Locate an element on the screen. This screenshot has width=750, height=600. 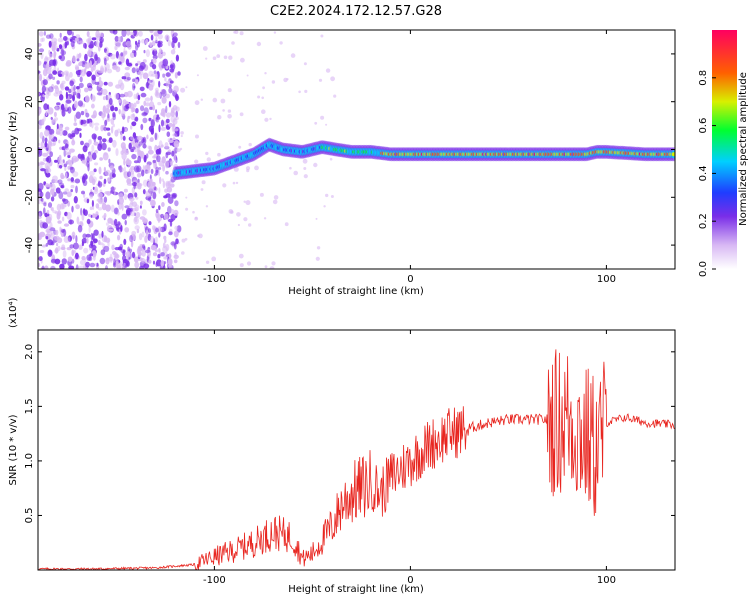
snr-ytick-label: 1.0 is located at coordinates (29, 461).